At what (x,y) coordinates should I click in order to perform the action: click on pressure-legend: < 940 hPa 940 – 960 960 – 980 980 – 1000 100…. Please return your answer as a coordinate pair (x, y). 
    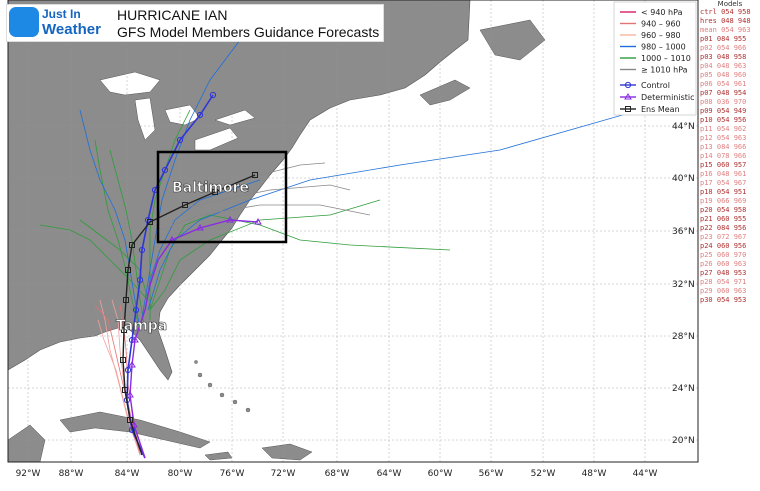
    Looking at the image, I should click on (655, 58).